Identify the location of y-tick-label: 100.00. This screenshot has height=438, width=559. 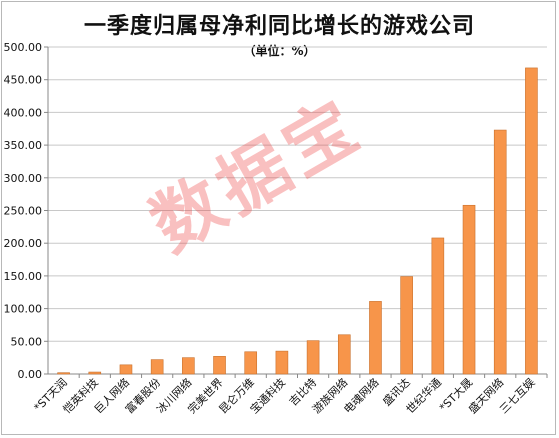
(23, 309).